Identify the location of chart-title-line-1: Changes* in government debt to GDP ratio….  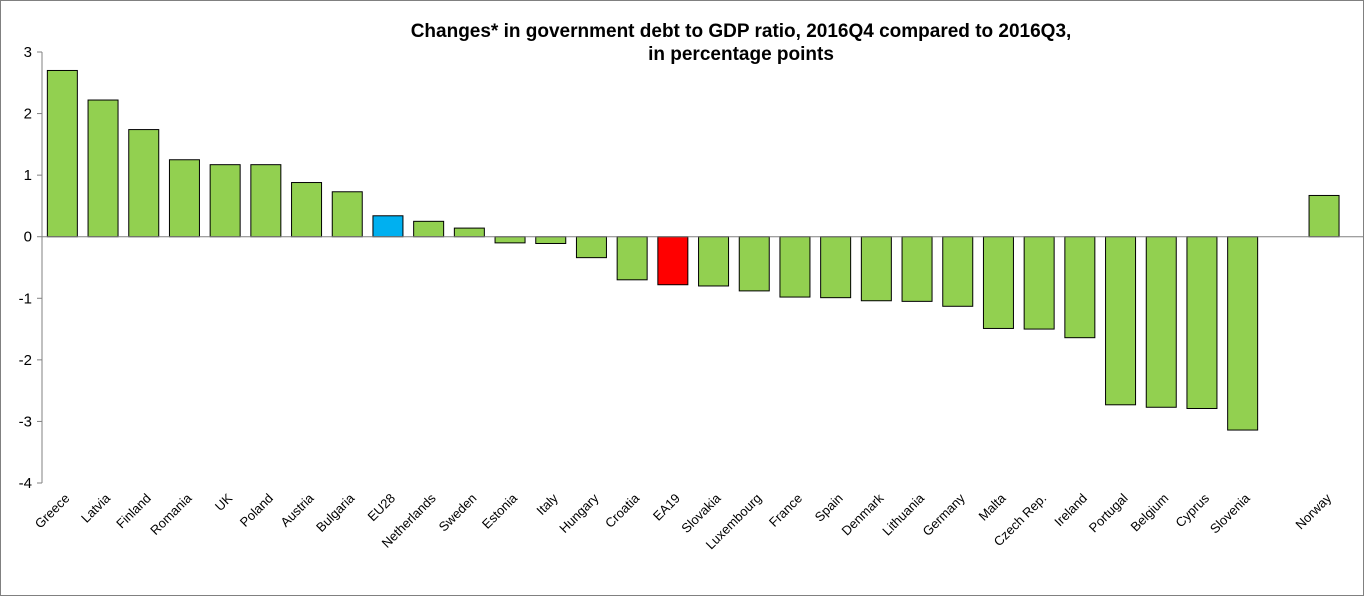
(741, 31).